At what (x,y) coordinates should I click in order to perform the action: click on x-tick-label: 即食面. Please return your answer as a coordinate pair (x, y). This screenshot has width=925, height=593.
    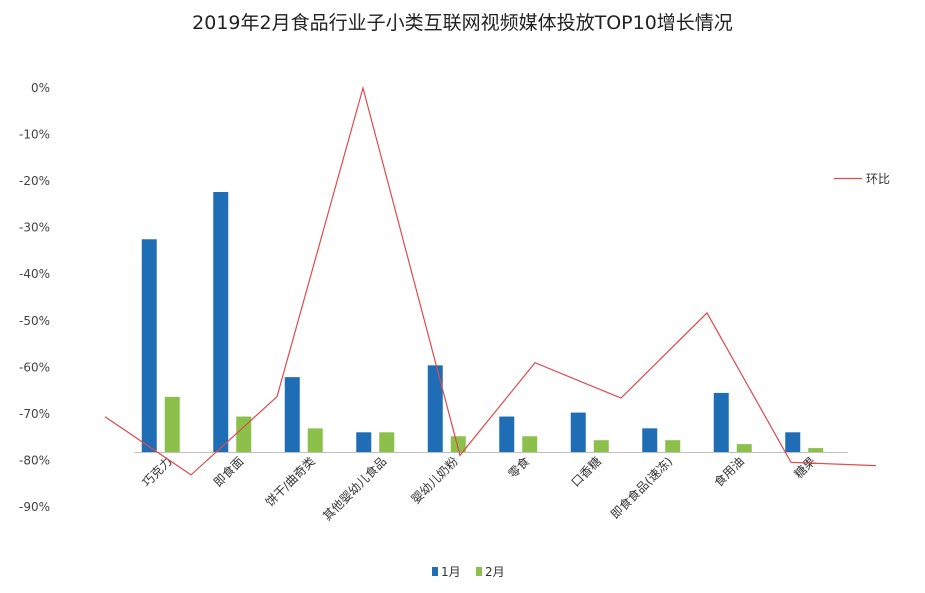
    Looking at the image, I should click on (228, 472).